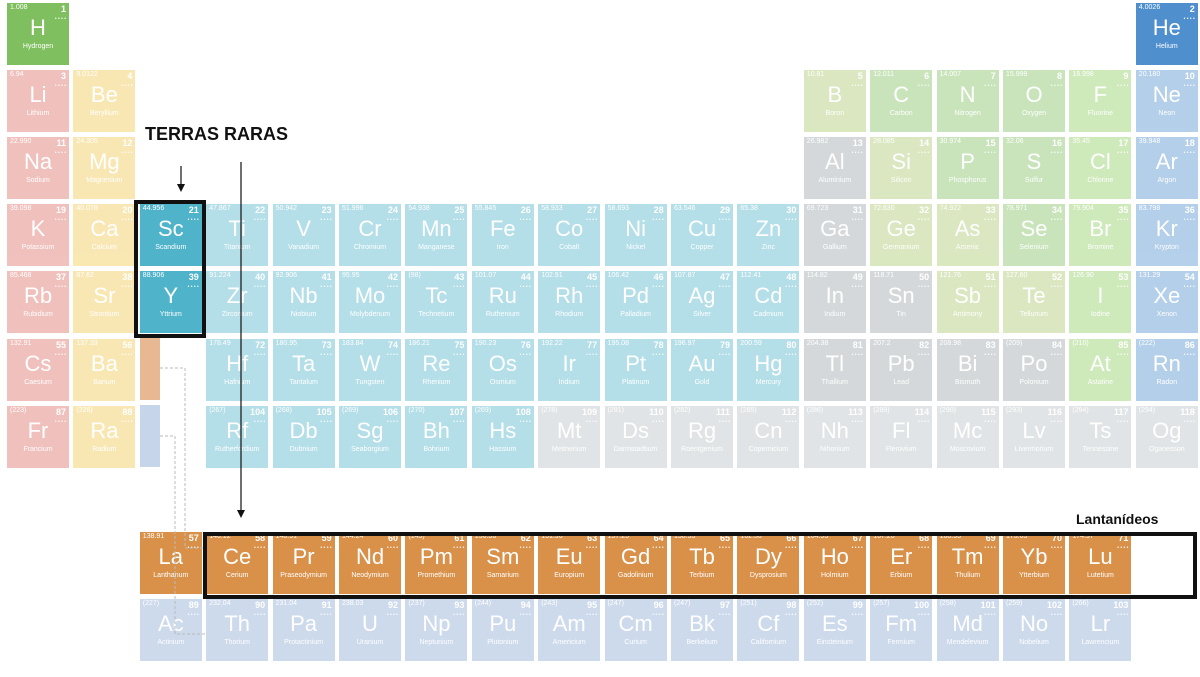 This screenshot has width=1200, height=677. Describe the element at coordinates (38, 162) in the screenshot. I see `element-symbol: Na` at that location.